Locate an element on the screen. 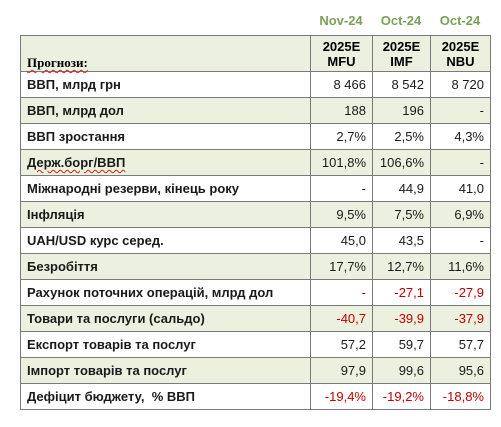 The width and height of the screenshot is (501, 427). value-imf: 59,7 is located at coordinates (401, 344).